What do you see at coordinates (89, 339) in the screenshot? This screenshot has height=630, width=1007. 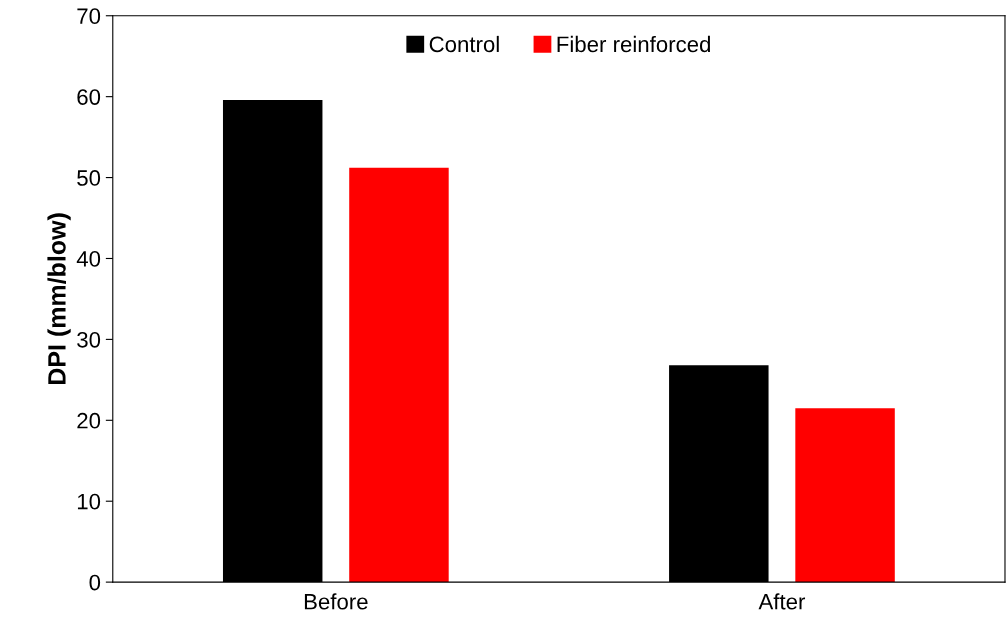 I see `y-tick-label: 30` at bounding box center [89, 339].